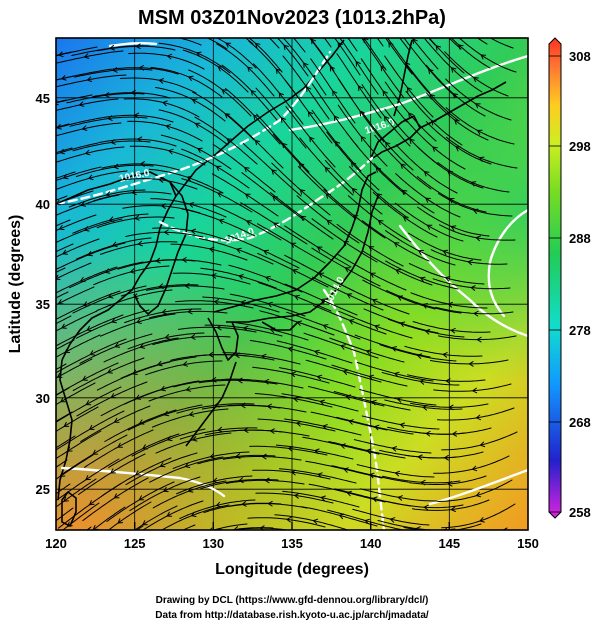  What do you see at coordinates (213, 543) in the screenshot?
I see `x-tick-label: 130` at bounding box center [213, 543].